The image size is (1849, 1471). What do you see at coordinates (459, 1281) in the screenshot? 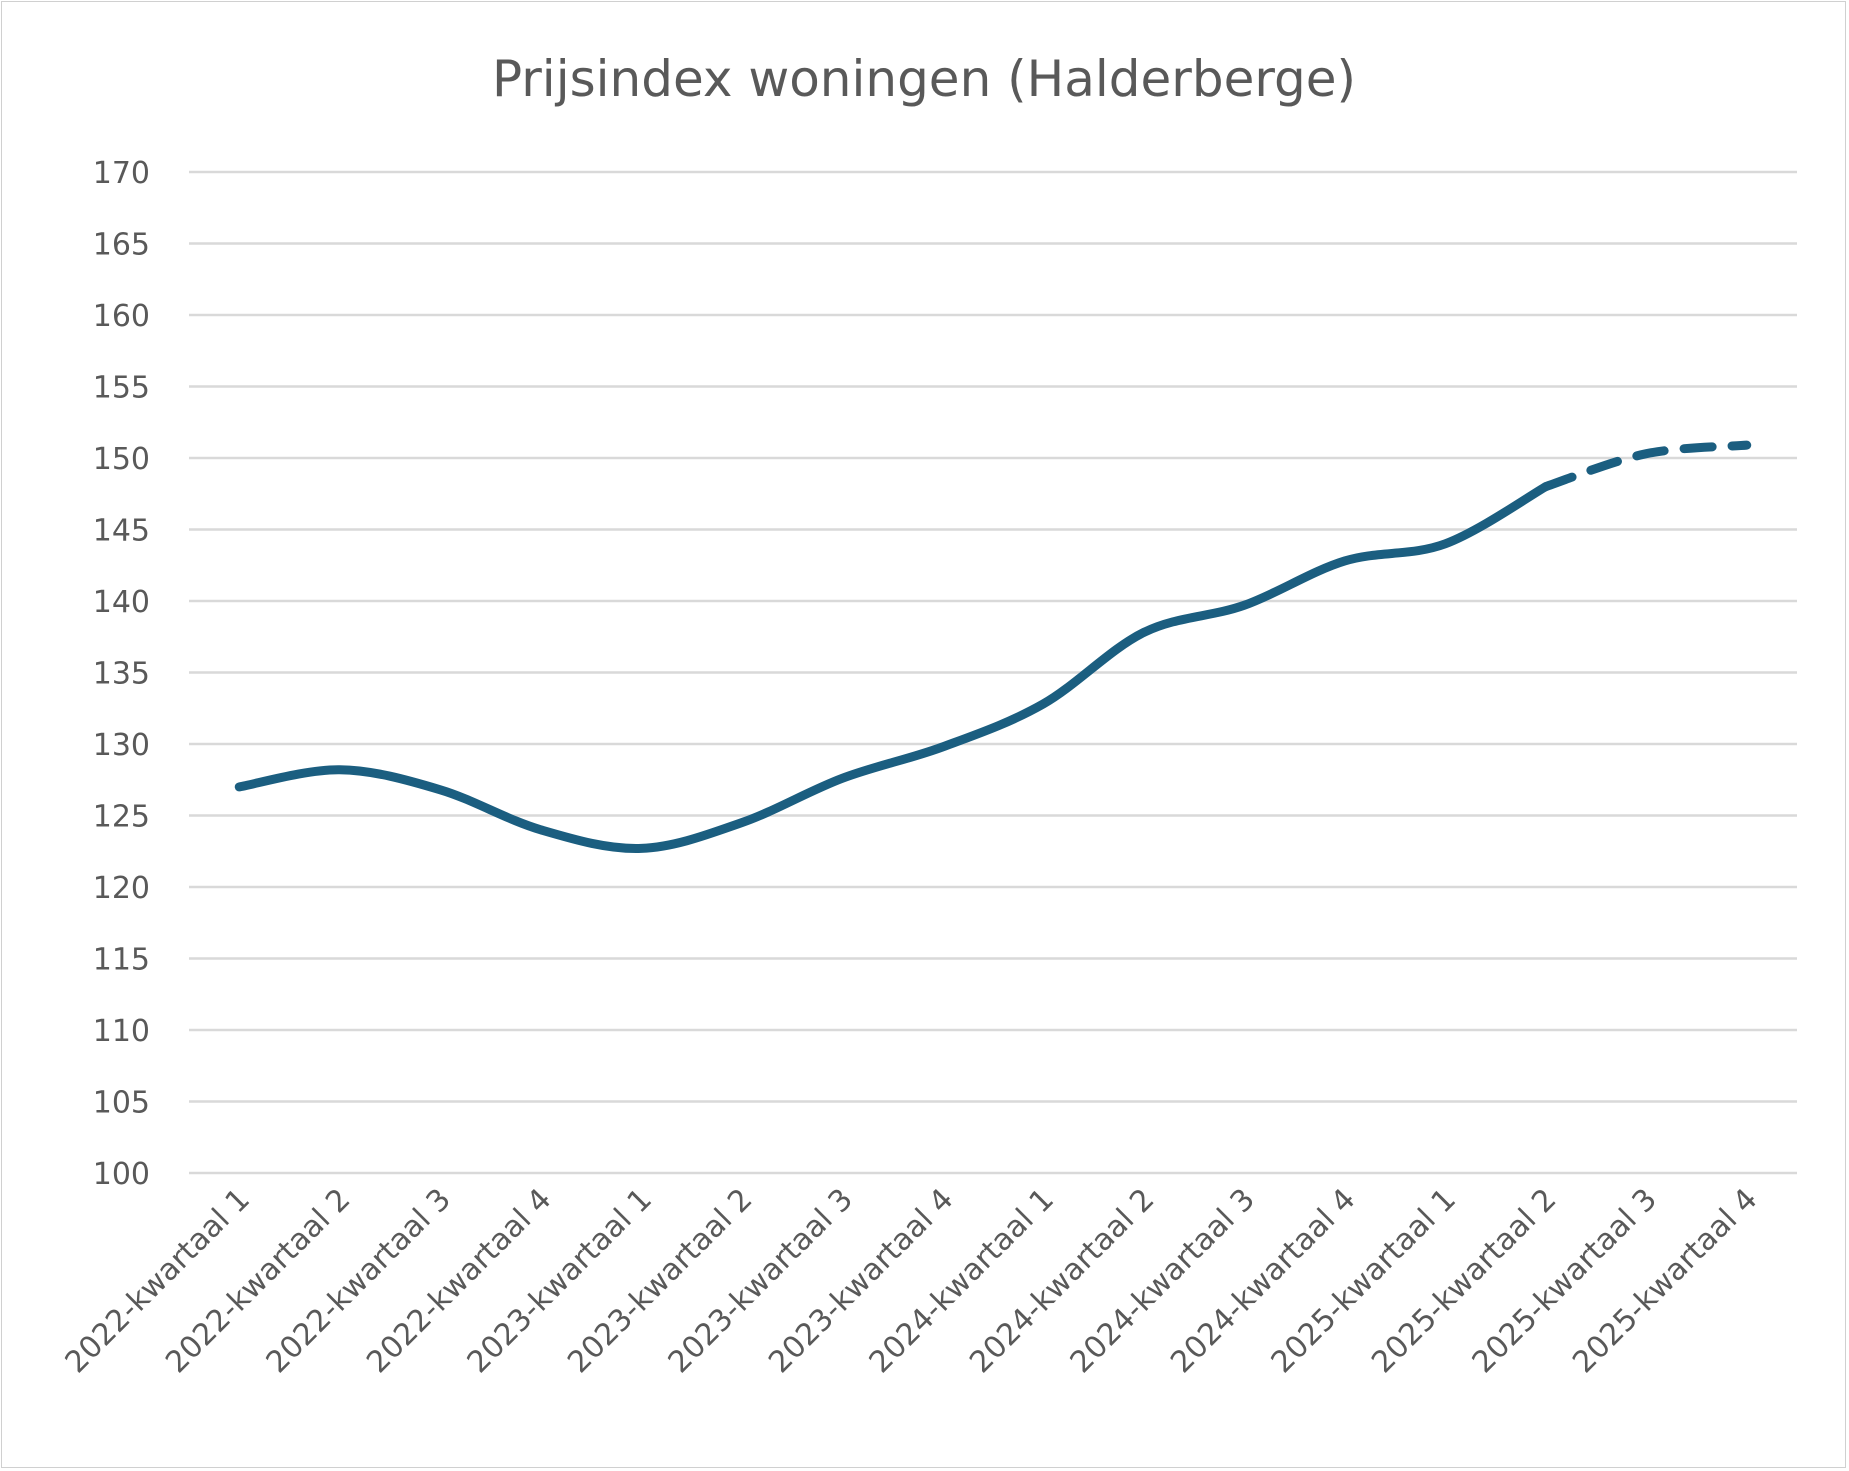
I see `x-tick-label: 2022-kwartaal 4` at bounding box center [459, 1281].